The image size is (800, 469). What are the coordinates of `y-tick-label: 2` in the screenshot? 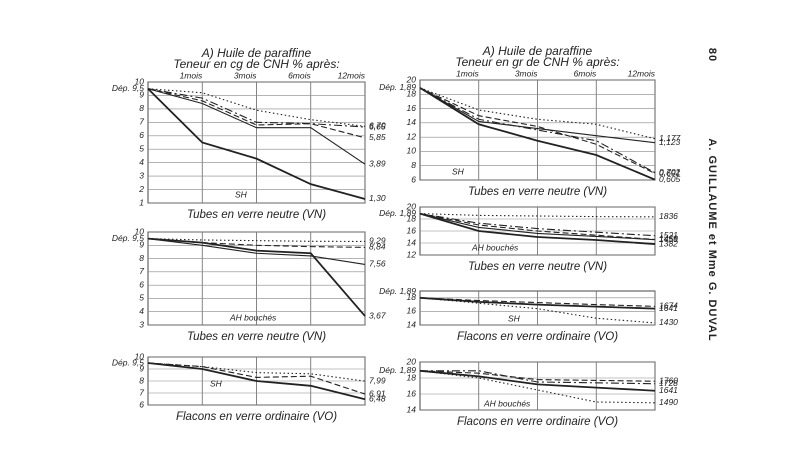 It's located at (141, 189).